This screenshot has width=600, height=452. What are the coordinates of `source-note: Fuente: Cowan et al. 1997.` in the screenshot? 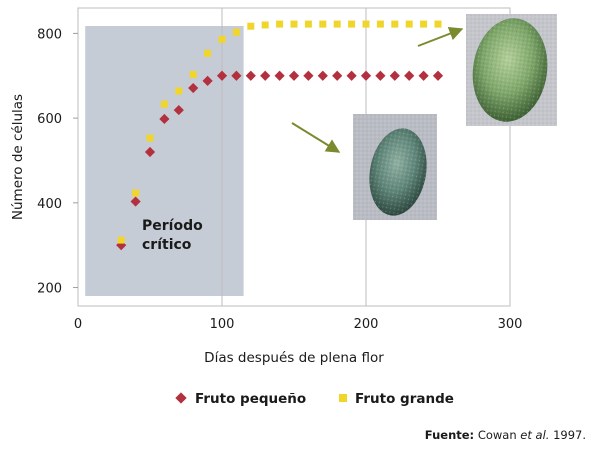 It's located at (505, 435).